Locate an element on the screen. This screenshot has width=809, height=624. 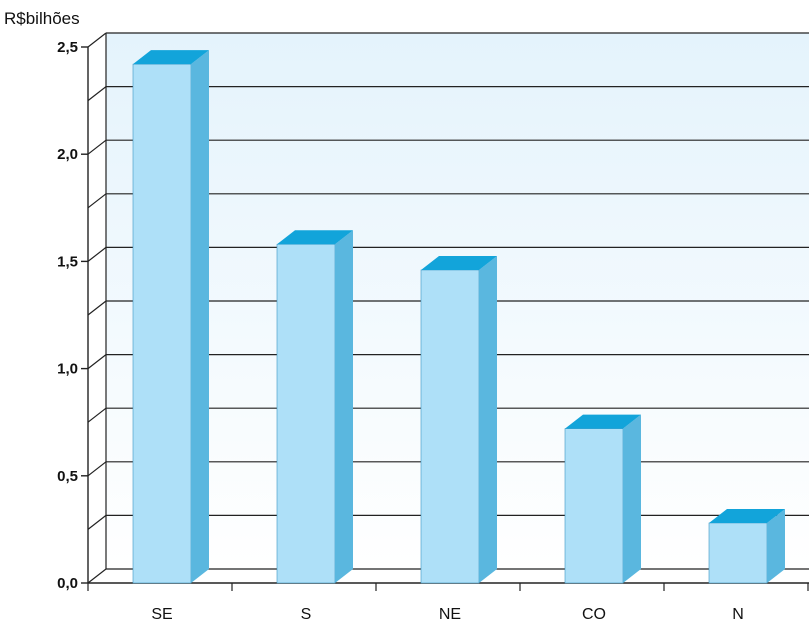
y-tick-labels: 0,0 0,5 1,0 1,5 2,0 2,5 is located at coordinates (67, 315).